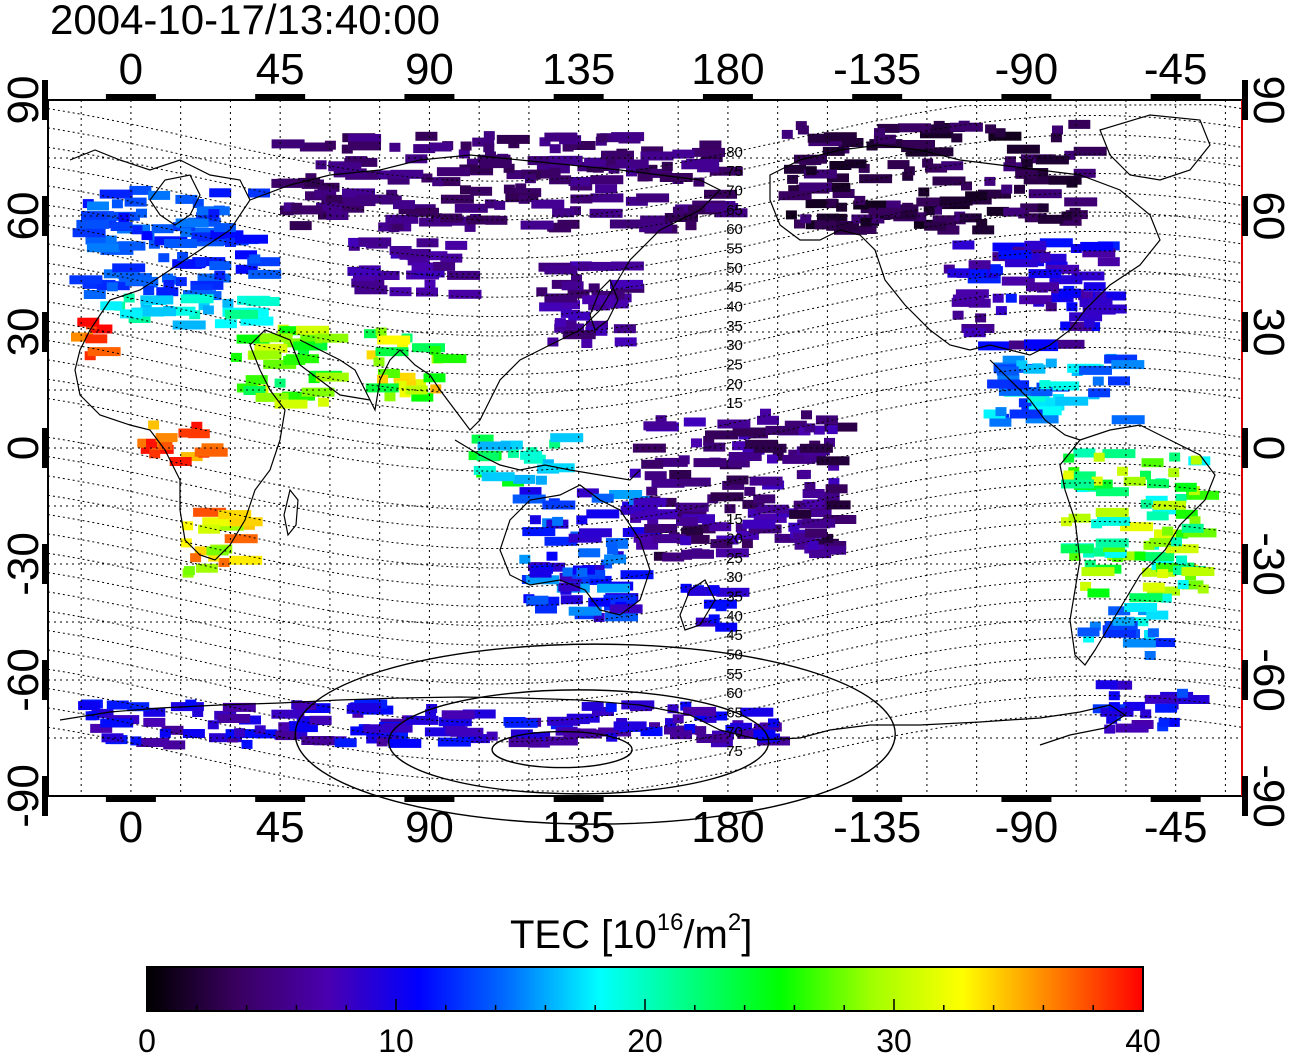 This screenshot has width=1292, height=1057. What do you see at coordinates (727, 69) in the screenshot?
I see `top-longitude-tick: 180` at bounding box center [727, 69].